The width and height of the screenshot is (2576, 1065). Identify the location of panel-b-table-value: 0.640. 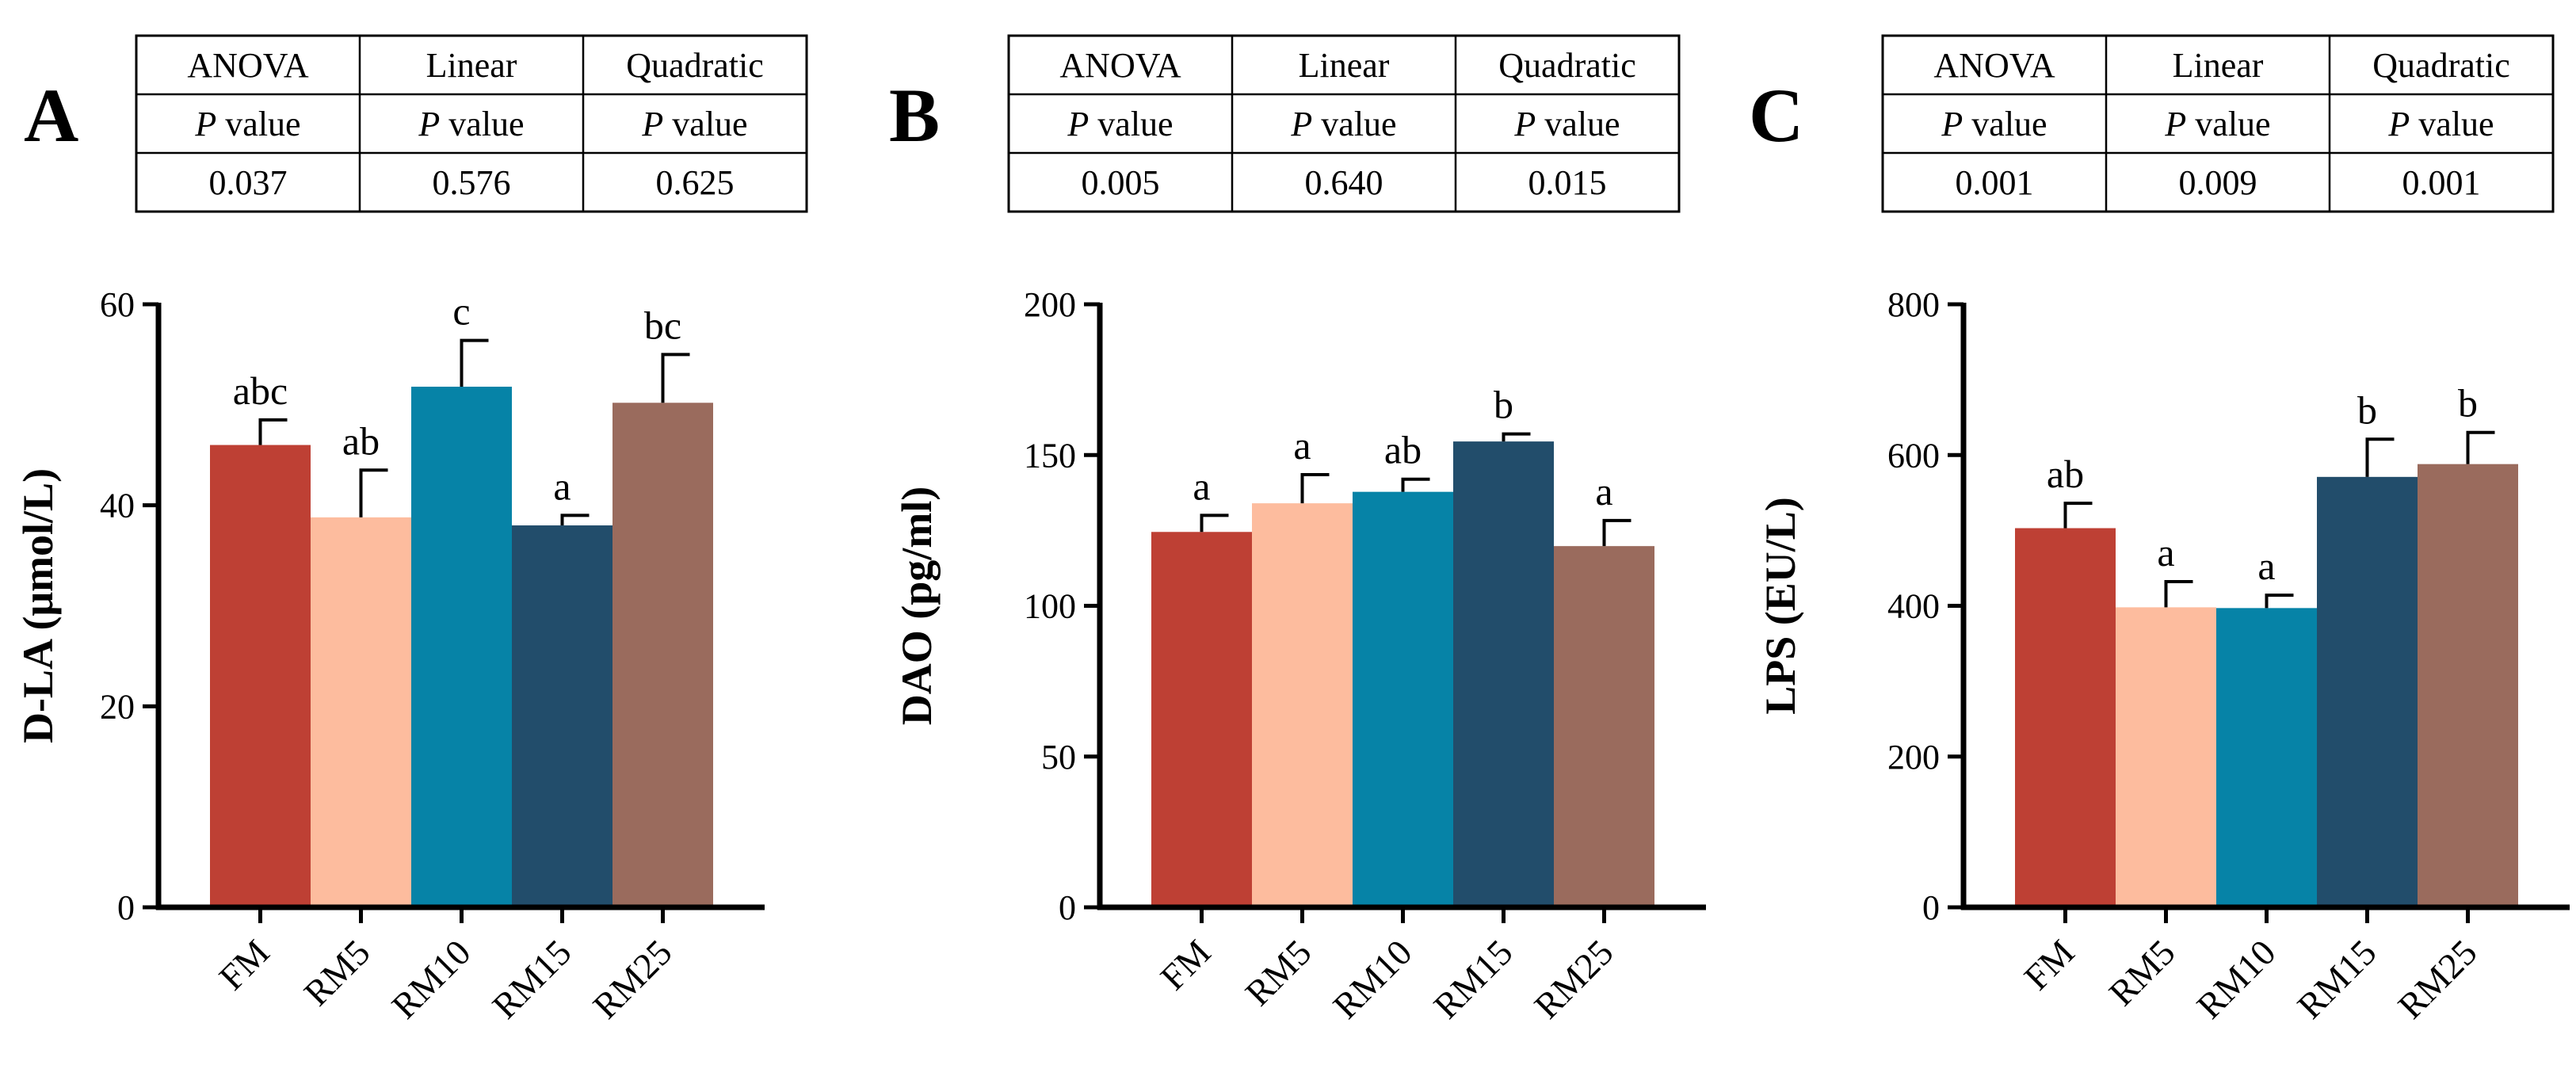
(1344, 183).